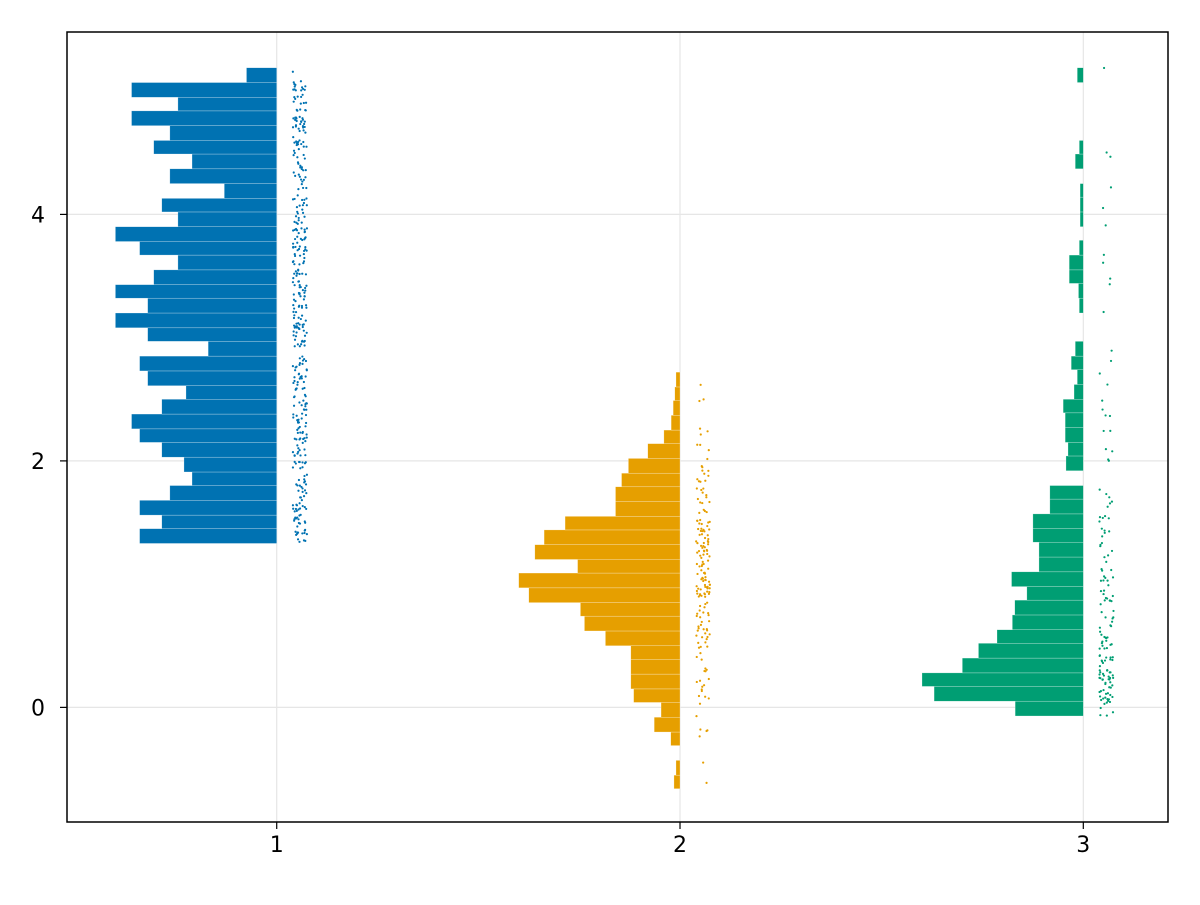  I want to click on y-tick-label: 0, so click(38, 708).